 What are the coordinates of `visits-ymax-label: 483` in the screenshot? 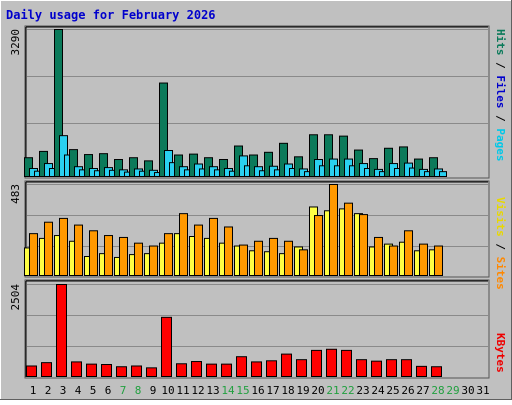 It's located at (15, 194).